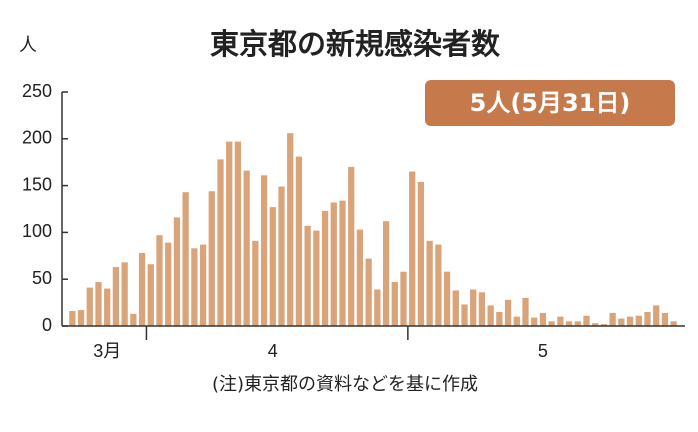  What do you see at coordinates (47, 325) in the screenshot?
I see `y-tick-label: 0` at bounding box center [47, 325].